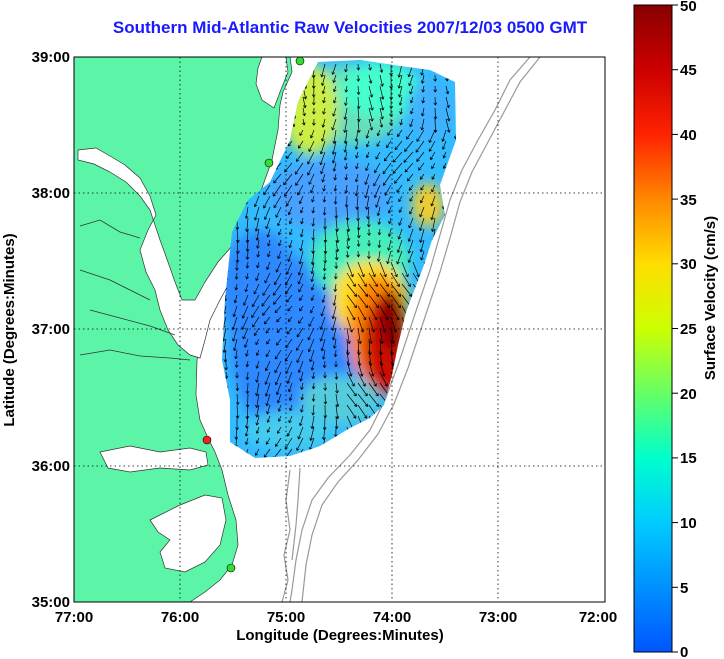 Image resolution: width=724 pixels, height=659 pixels. Describe the element at coordinates (688, 70) in the screenshot. I see `colorbar-tick-label: 45` at that location.